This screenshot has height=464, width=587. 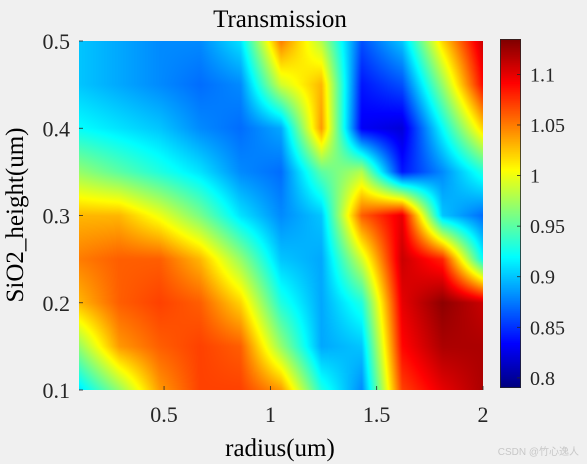 What do you see at coordinates (483, 414) in the screenshot?
I see `x-tick-label: 2` at bounding box center [483, 414].